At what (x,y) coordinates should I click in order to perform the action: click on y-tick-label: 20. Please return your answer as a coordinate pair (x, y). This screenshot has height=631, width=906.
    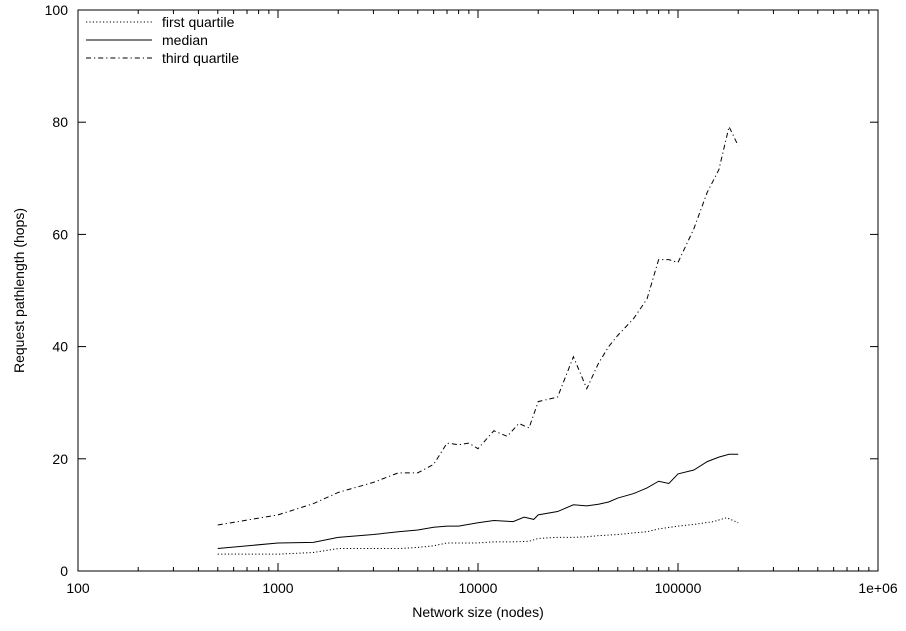
    Looking at the image, I should click on (60, 459).